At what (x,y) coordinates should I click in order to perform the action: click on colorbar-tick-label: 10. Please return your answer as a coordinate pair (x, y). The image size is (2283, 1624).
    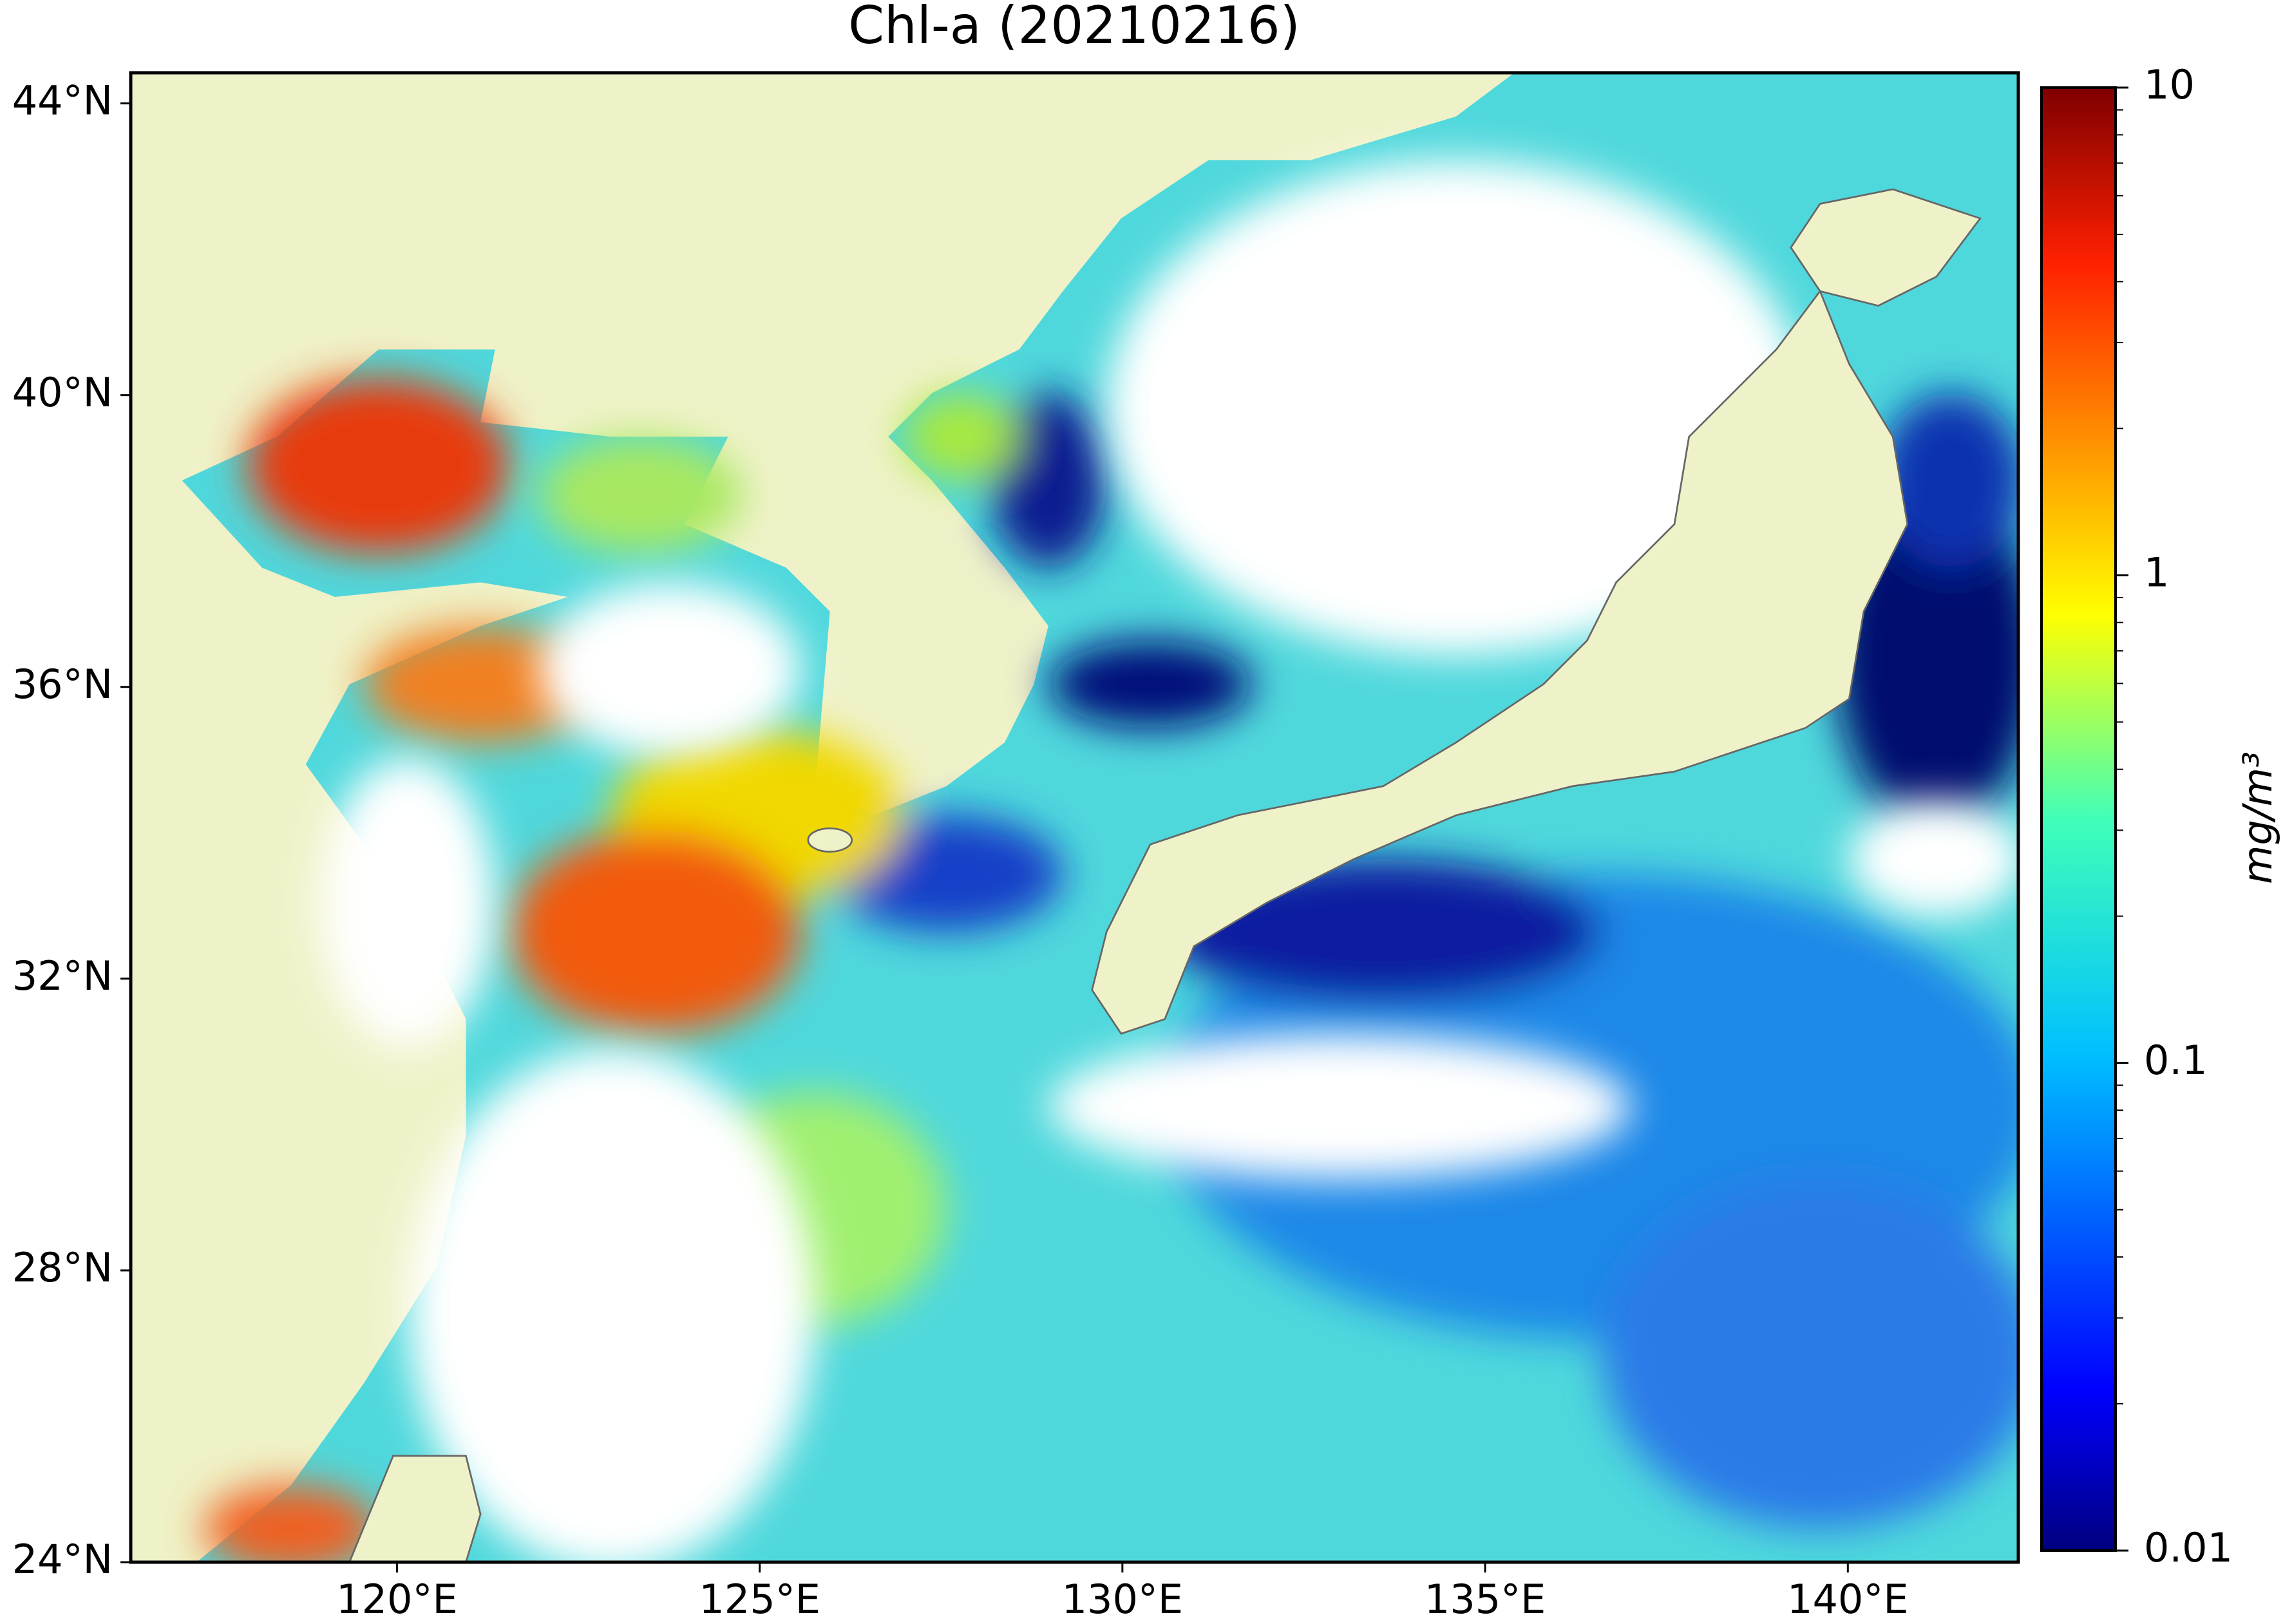
    Looking at the image, I should click on (2169, 85).